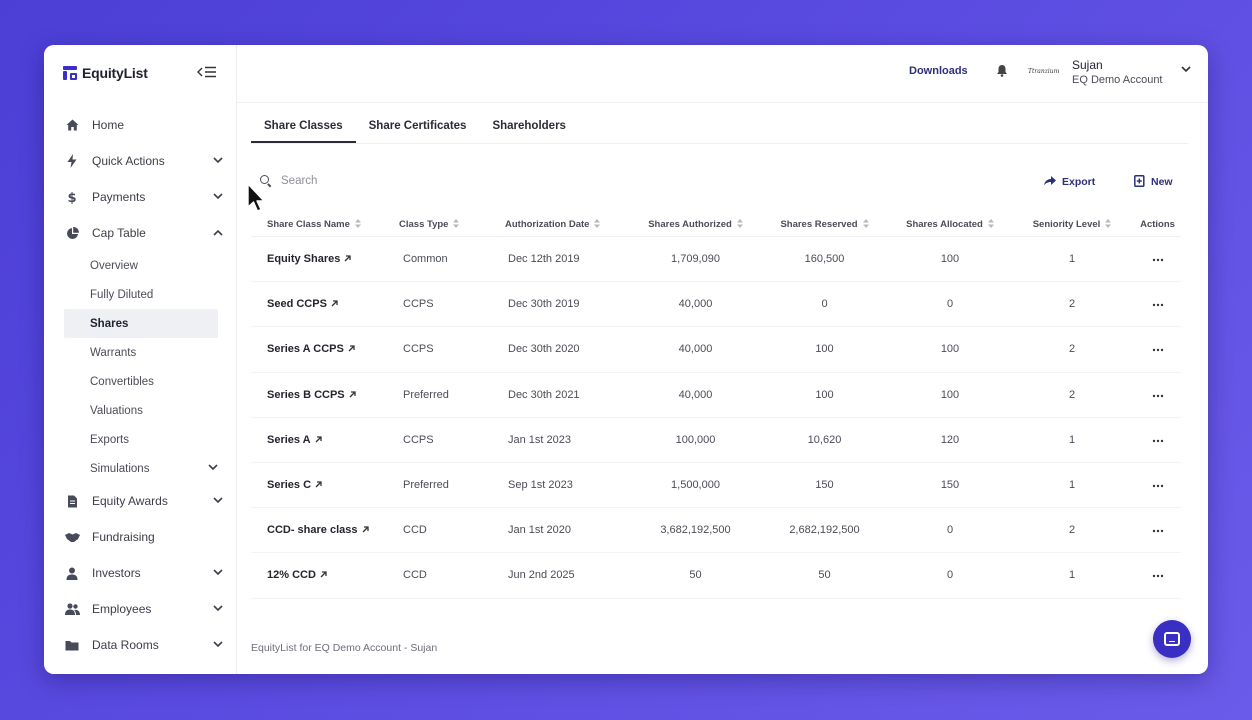 The image size is (1252, 720). Describe the element at coordinates (144, 609) in the screenshot. I see `sidebar-item-employees: Employees` at that location.